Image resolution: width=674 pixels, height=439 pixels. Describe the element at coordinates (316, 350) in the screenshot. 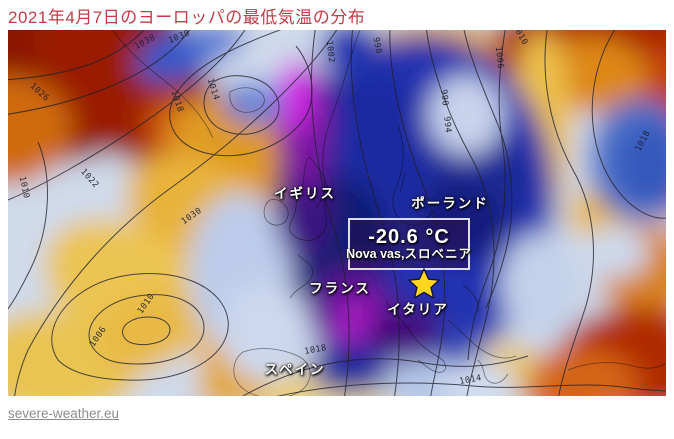

I see `isobar-label: 1018` at that location.